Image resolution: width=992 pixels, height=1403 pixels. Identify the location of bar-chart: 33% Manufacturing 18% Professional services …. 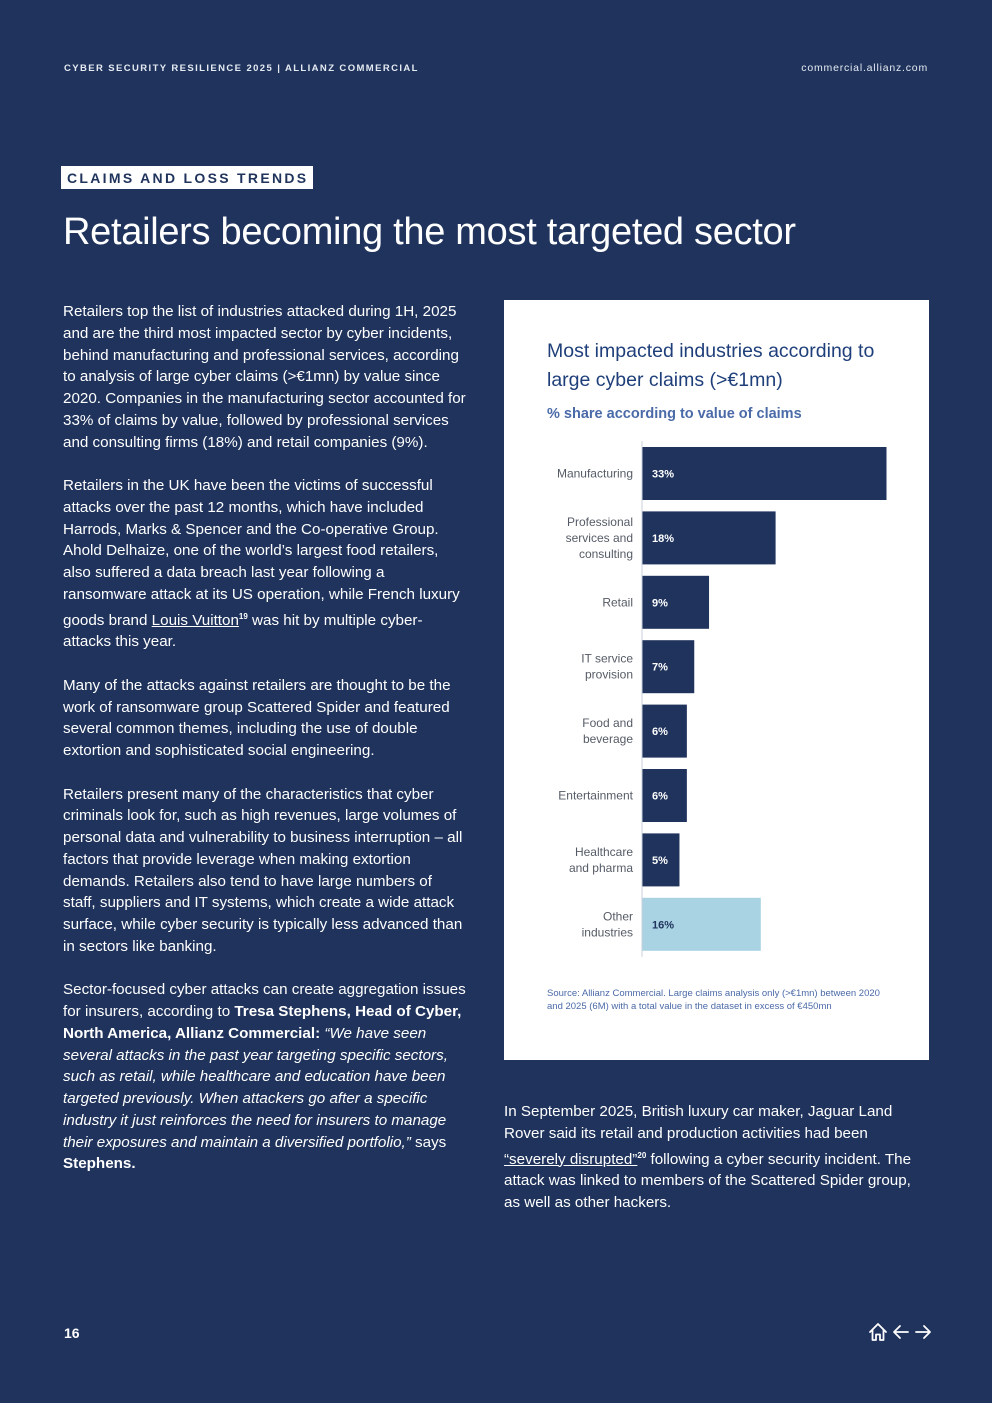
(722, 699).